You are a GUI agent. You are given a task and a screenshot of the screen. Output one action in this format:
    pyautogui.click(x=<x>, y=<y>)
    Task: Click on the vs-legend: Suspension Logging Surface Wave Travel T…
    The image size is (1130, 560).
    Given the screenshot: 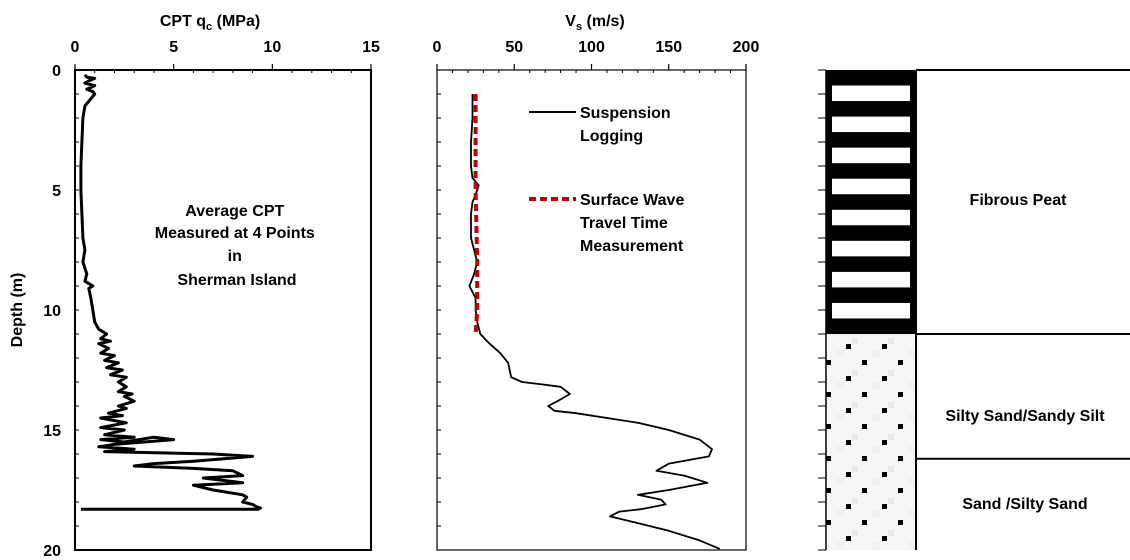 What is the action you would take?
    pyautogui.click(x=606, y=180)
    